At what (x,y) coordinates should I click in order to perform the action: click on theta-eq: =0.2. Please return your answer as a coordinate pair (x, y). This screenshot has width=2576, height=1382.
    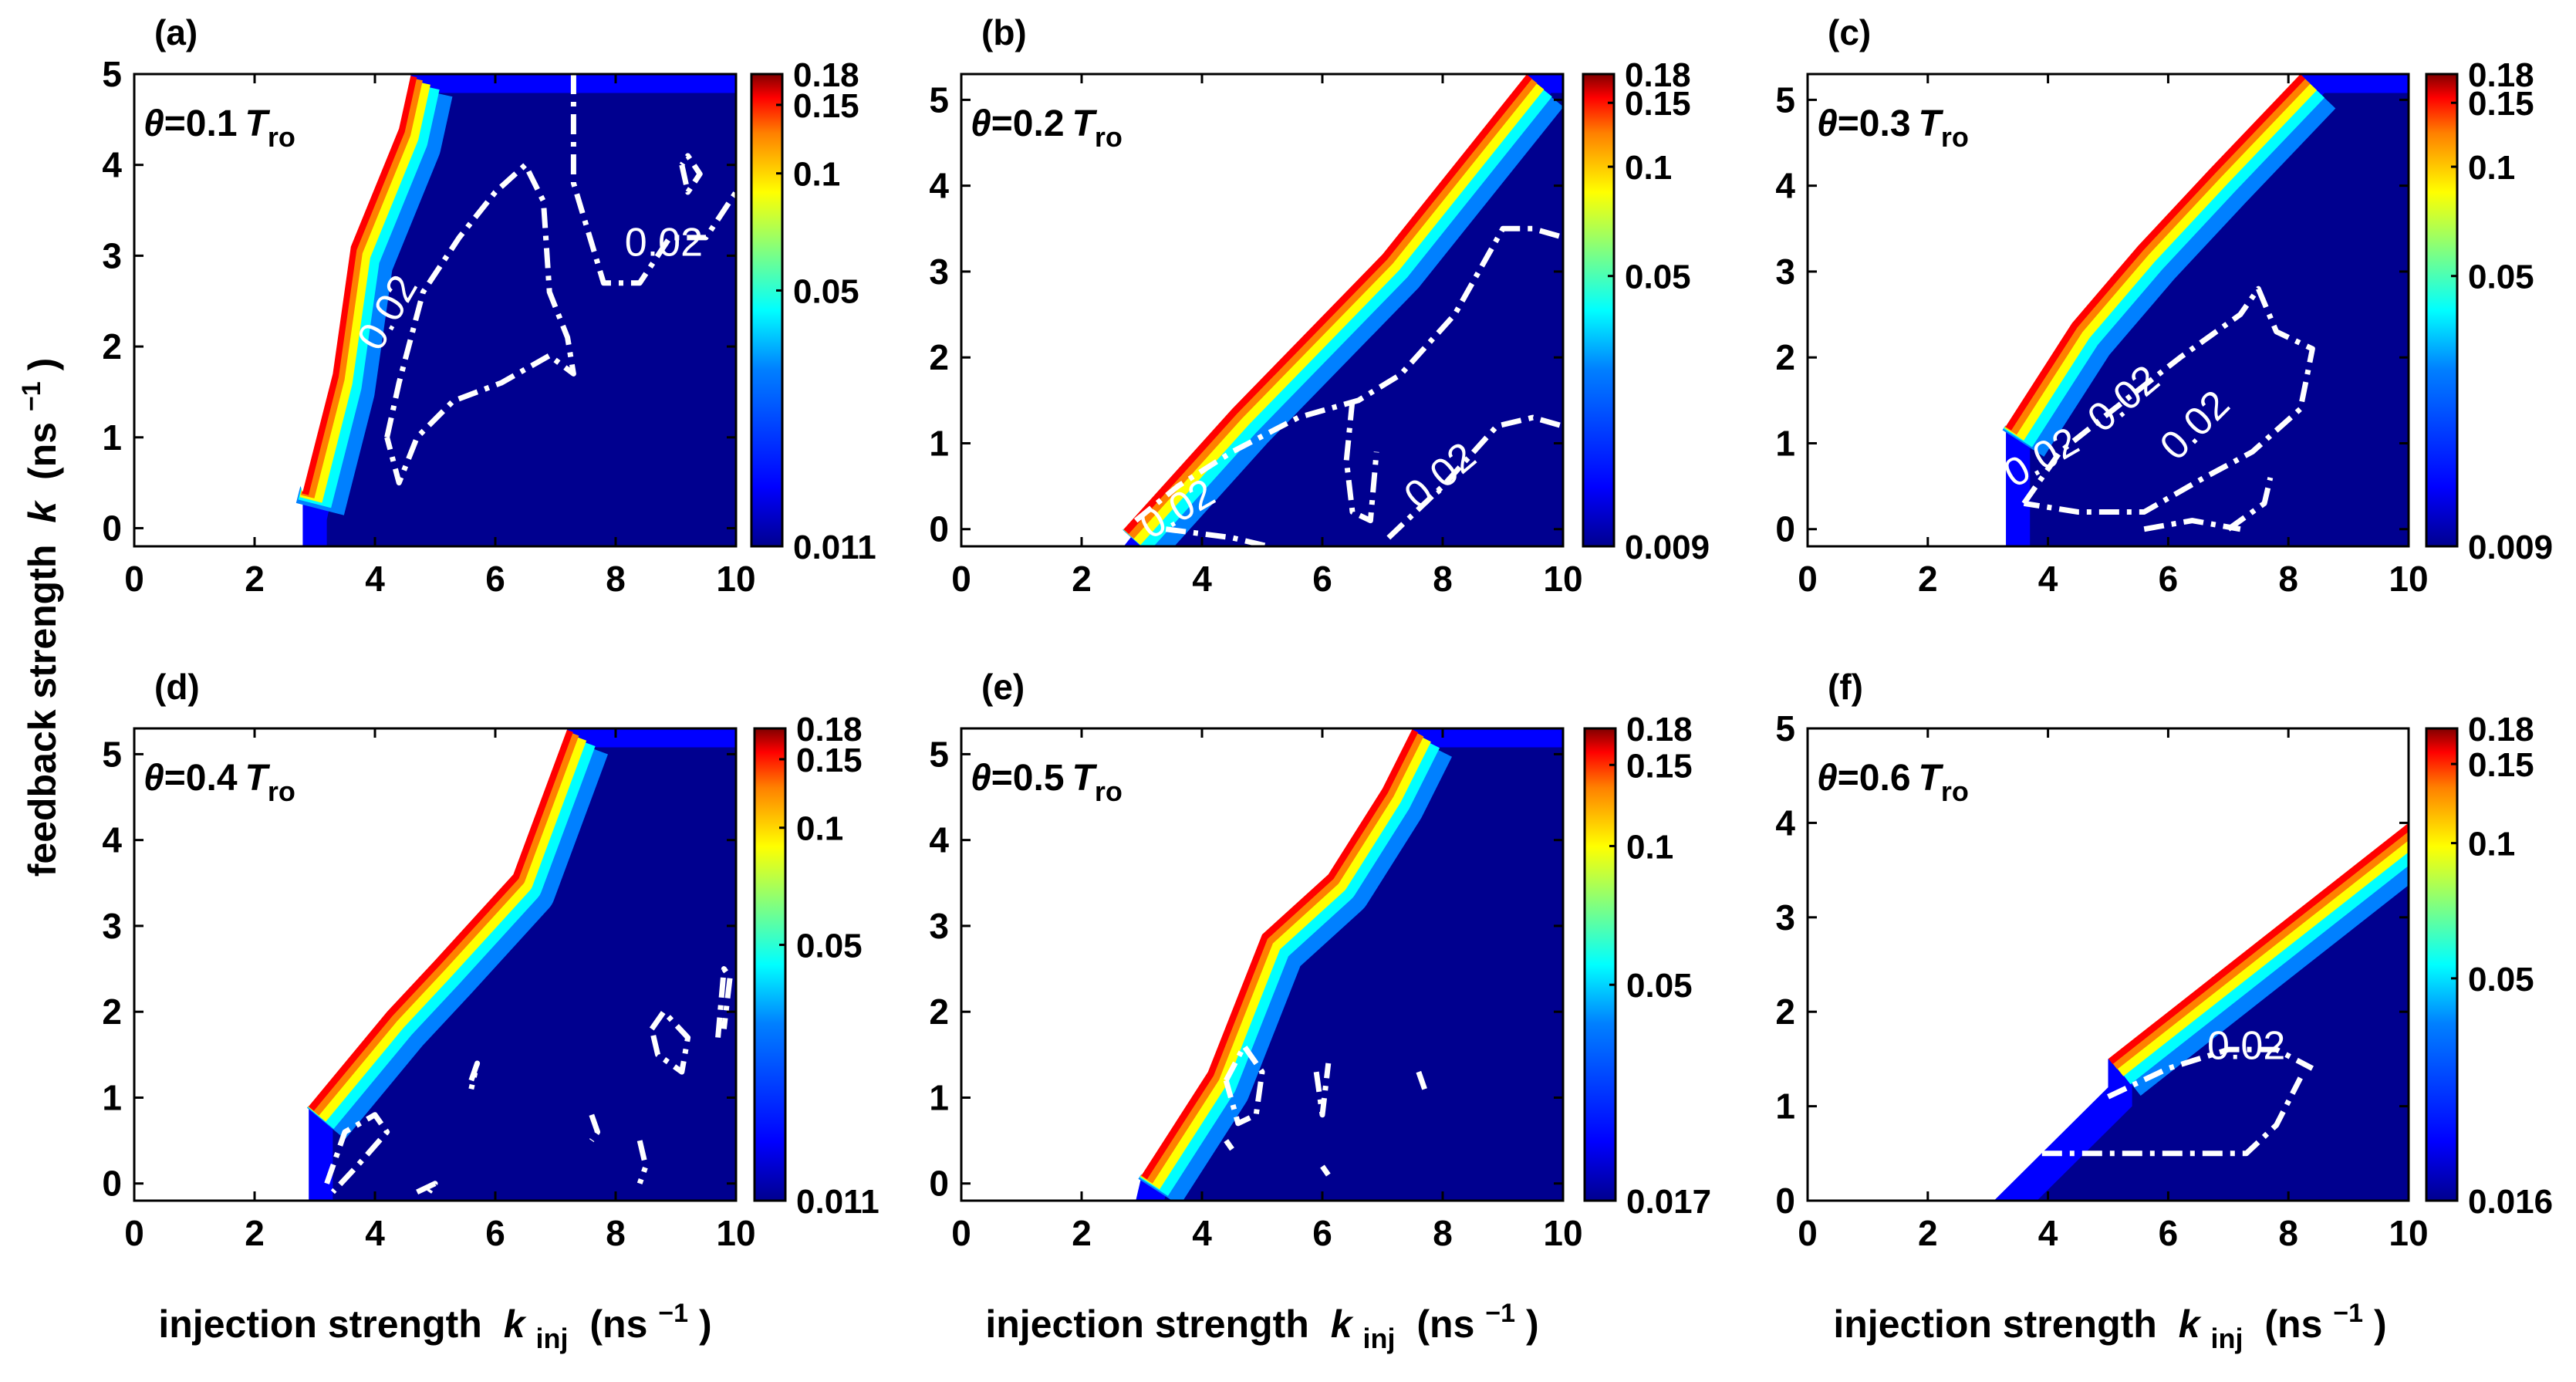
    Looking at the image, I should click on (1028, 123).